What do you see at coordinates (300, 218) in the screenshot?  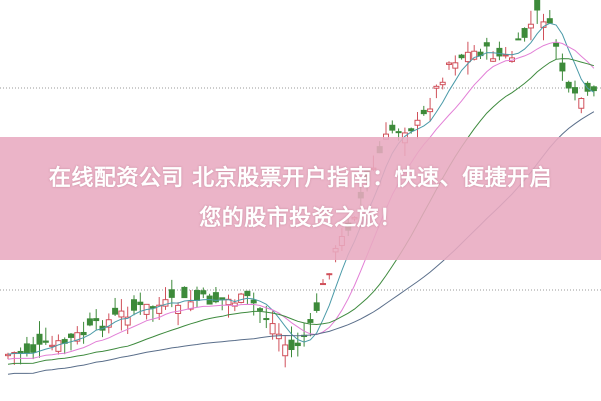 I see `headline-line-2: 您的股市投资之旅！` at bounding box center [300, 218].